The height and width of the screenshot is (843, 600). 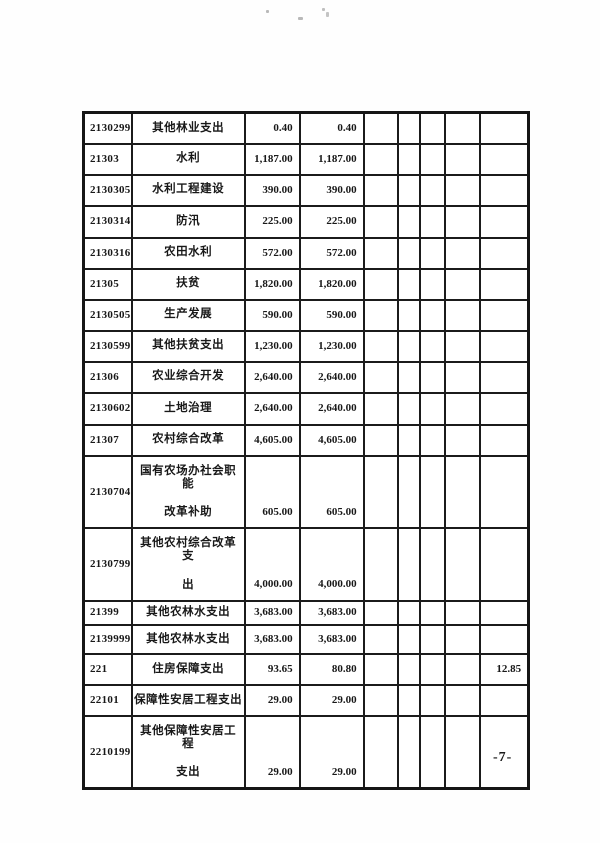 What do you see at coordinates (306, 284) in the screenshot?
I see `table-row: 21305 扶贫 1,820.00 1,820.00` at bounding box center [306, 284].